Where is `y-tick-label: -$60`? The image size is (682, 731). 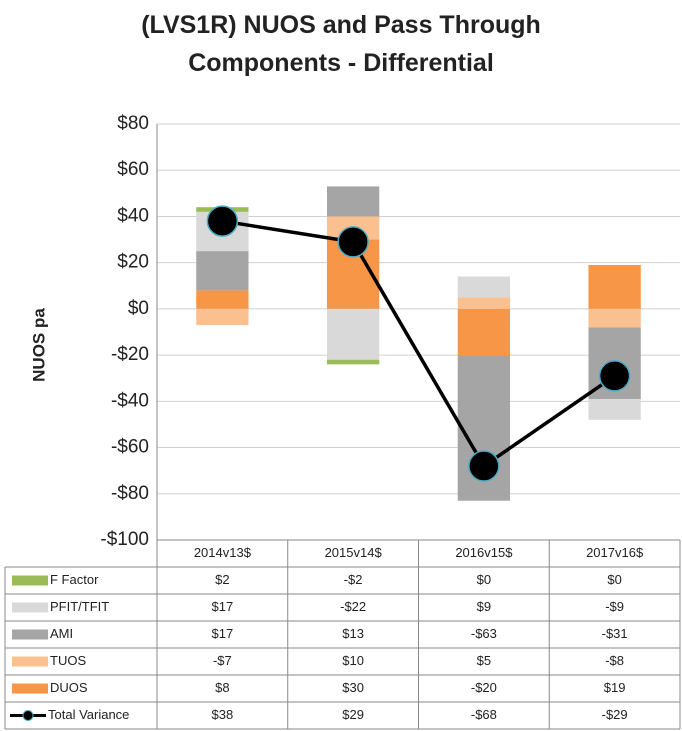 y-tick-label: -$60 is located at coordinates (130, 447).